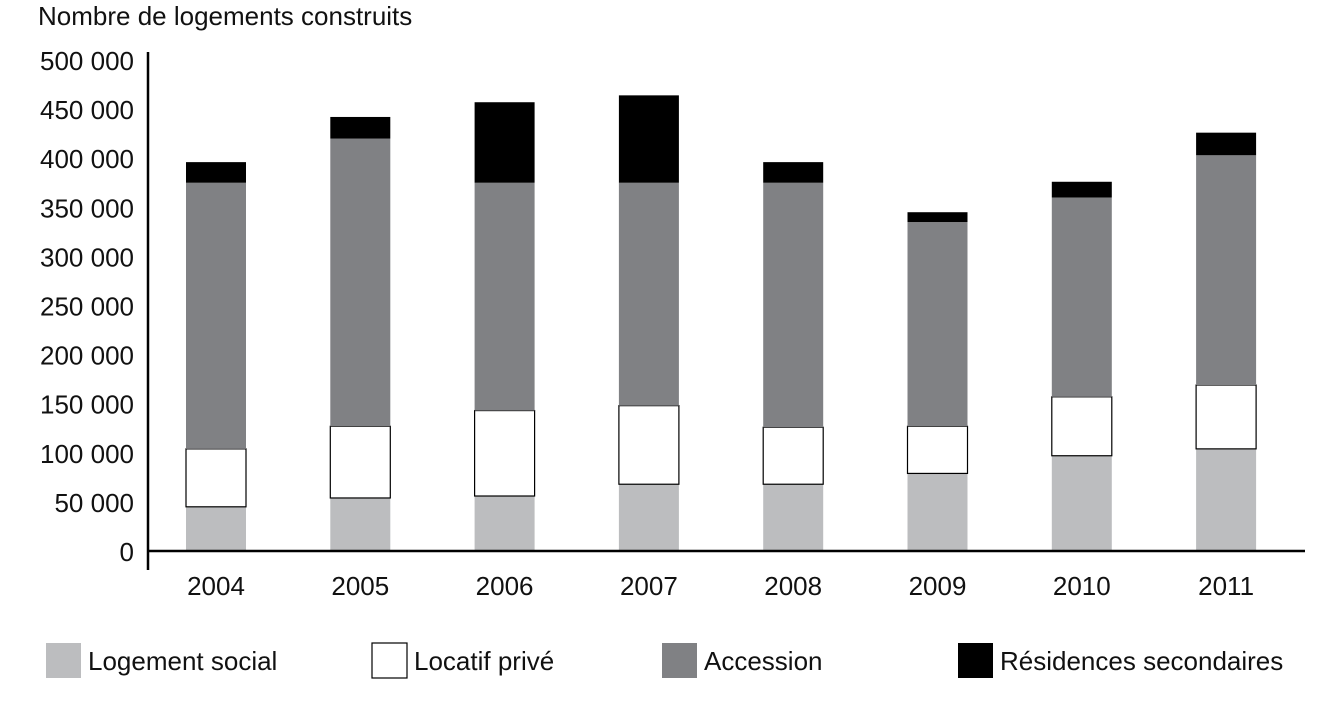  What do you see at coordinates (216, 315) in the screenshot?
I see `bar-accession-2004` at bounding box center [216, 315].